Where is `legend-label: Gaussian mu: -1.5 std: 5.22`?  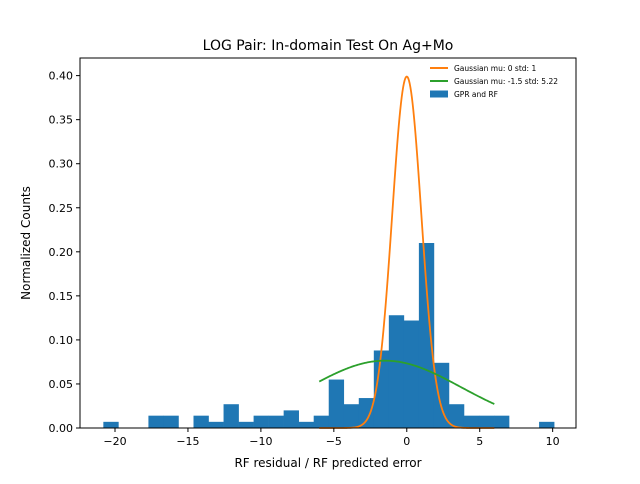 legend-label: Gaussian mu: -1.5 std: 5.22 is located at coordinates (506, 81).